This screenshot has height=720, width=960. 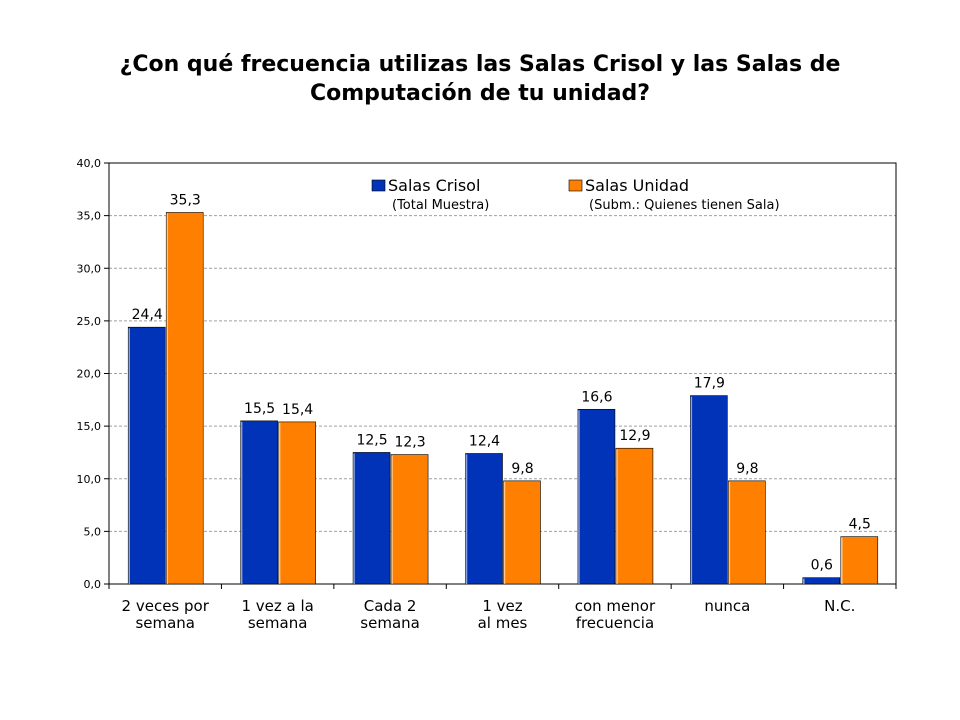 What do you see at coordinates (409, 443) in the screenshot?
I see `data-label: 12,3` at bounding box center [409, 443].